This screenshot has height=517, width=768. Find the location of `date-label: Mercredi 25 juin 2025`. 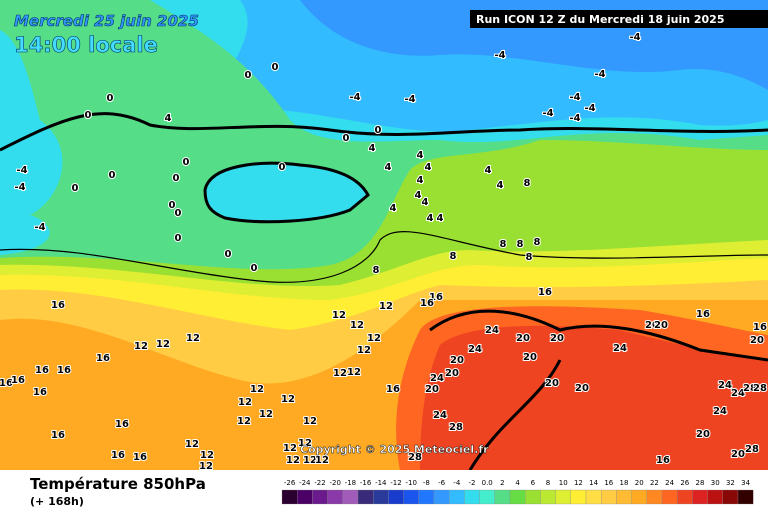

date-label: Mercredi 25 juin 2025 is located at coordinates (106, 21).